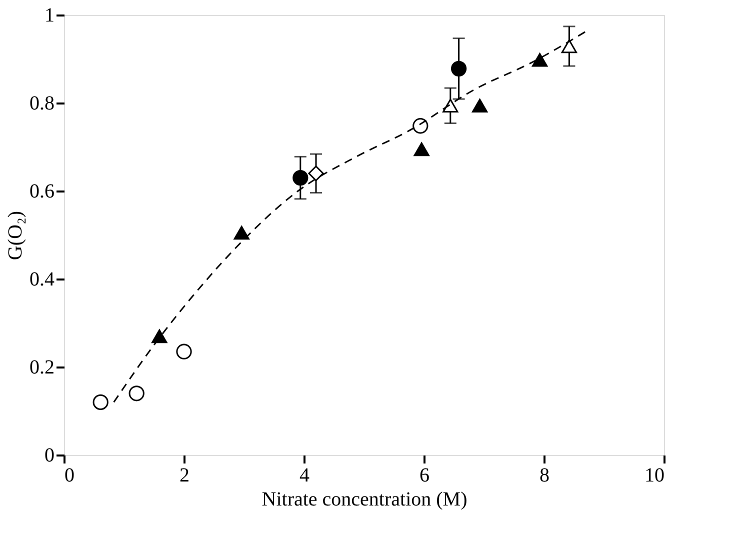 This screenshot has width=735, height=539. Describe the element at coordinates (49, 15) in the screenshot. I see `y-tick-label: 1` at that location.